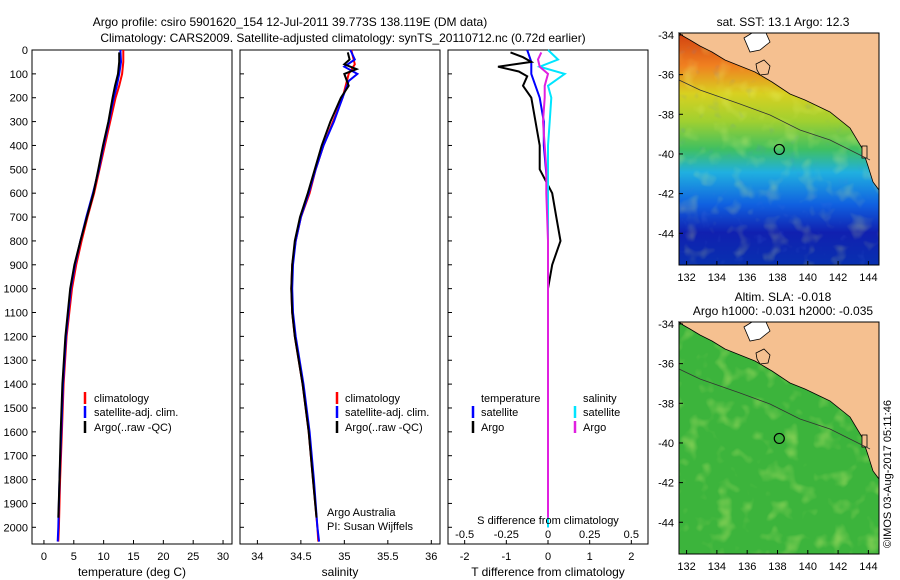 The image size is (900, 580). I want to click on sst-map-frame, so click(779, 149).